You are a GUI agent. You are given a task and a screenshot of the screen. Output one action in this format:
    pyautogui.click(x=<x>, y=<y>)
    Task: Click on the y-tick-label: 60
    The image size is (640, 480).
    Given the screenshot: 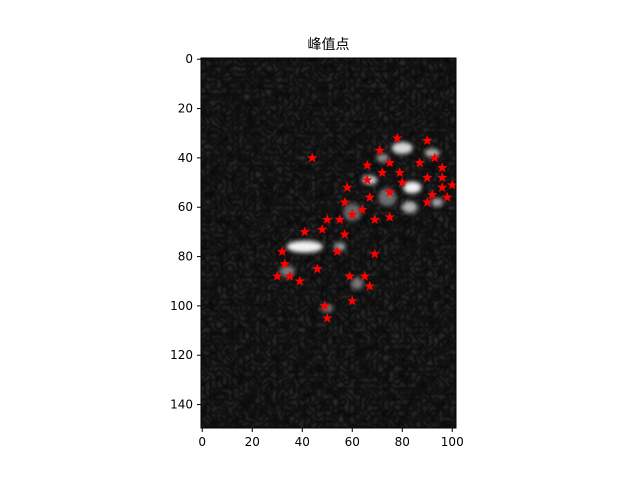 What is the action you would take?
    pyautogui.click(x=185, y=207)
    